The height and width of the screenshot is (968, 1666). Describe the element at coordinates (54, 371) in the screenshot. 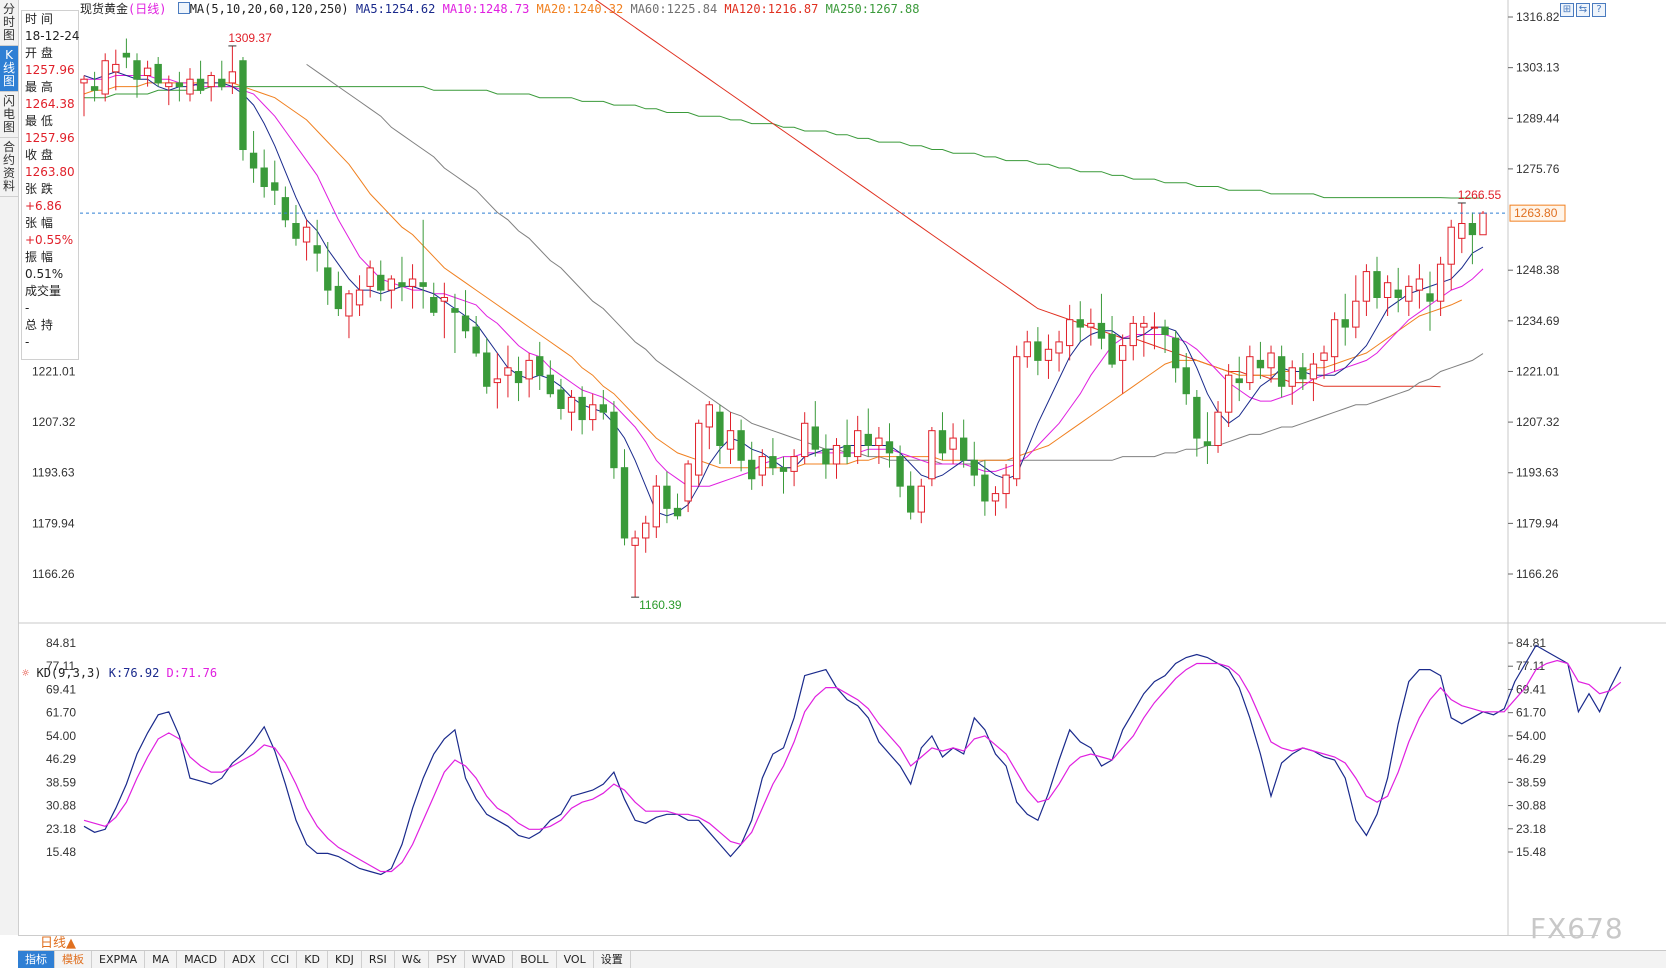

I see `left-price-tick-label: 1221.01` at that location.